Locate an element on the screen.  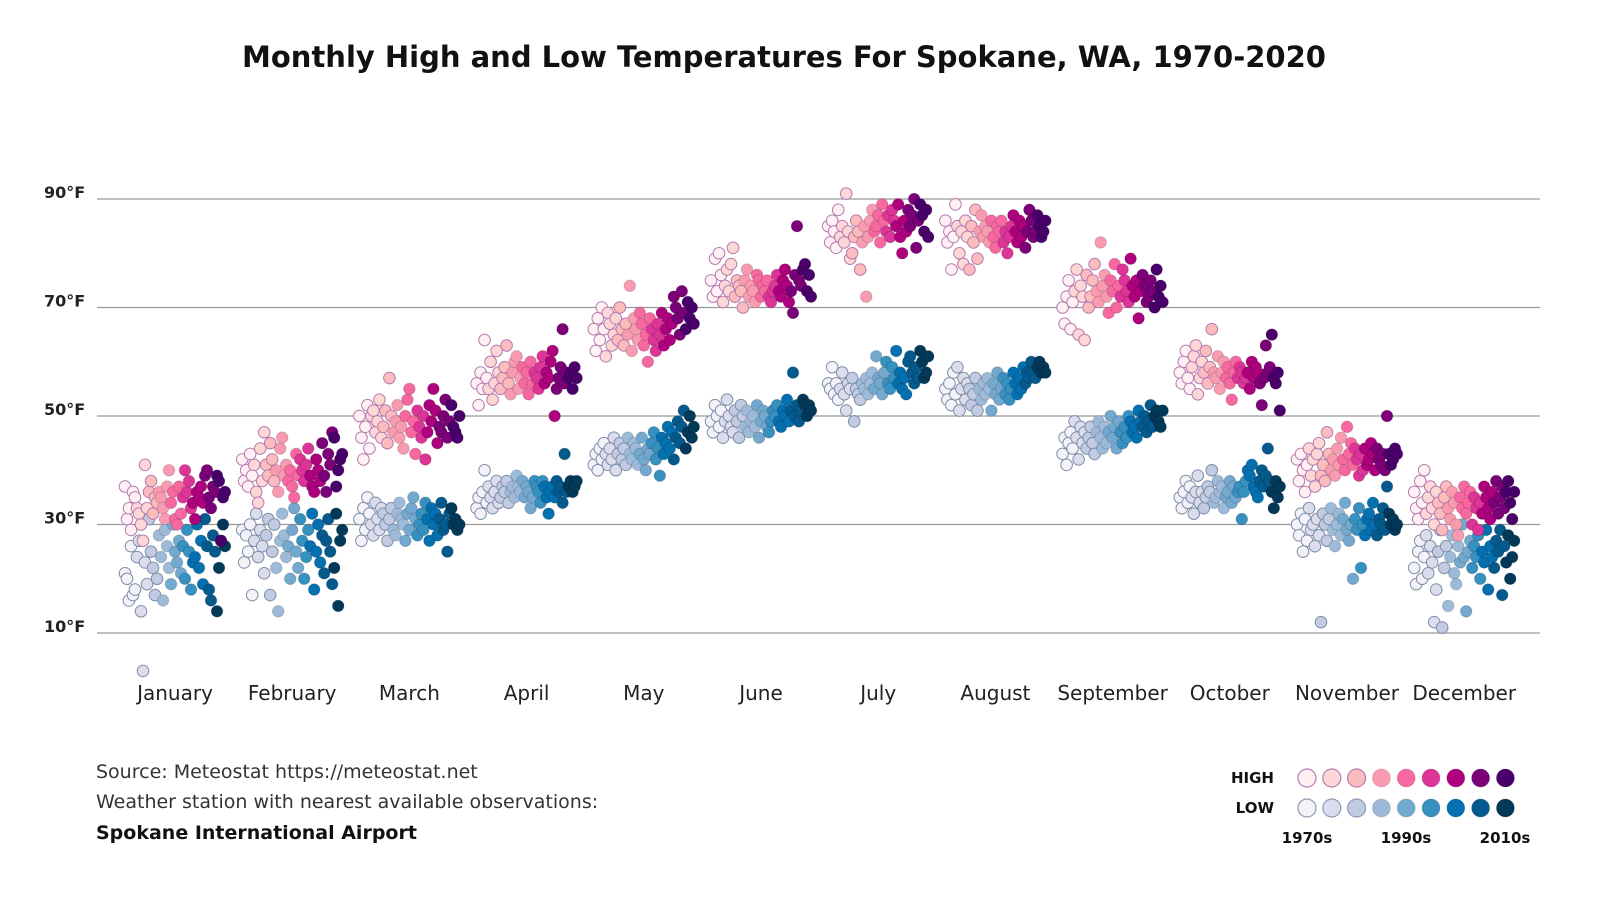
station-name: Spokane International Airport is located at coordinates (256, 833).